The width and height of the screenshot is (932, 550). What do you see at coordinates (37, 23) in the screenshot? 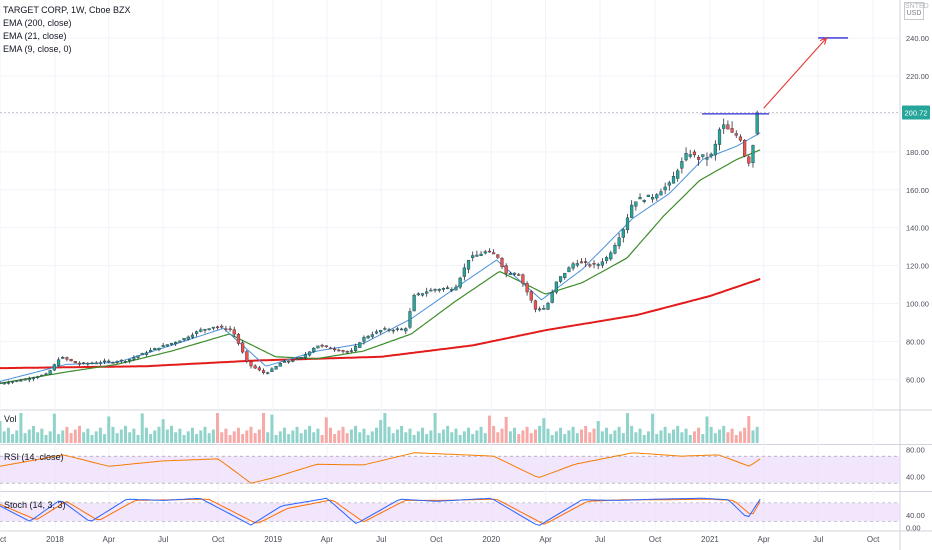
I see `legend-ema200: EMA (200, close)` at bounding box center [37, 23].